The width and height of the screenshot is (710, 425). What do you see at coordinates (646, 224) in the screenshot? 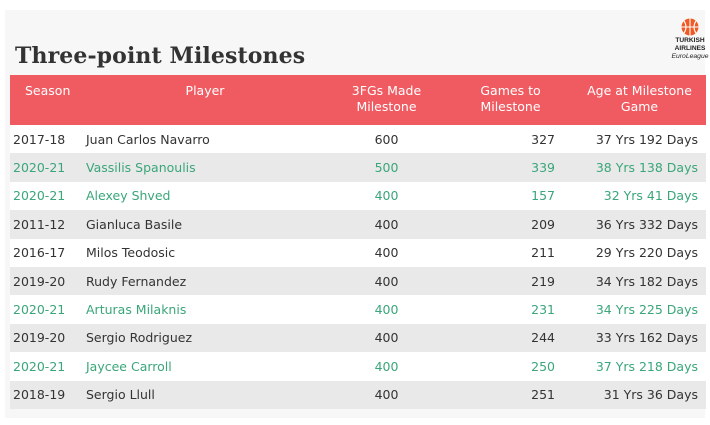
I see `cell-age: 36 Yrs 332 Days` at bounding box center [646, 224].